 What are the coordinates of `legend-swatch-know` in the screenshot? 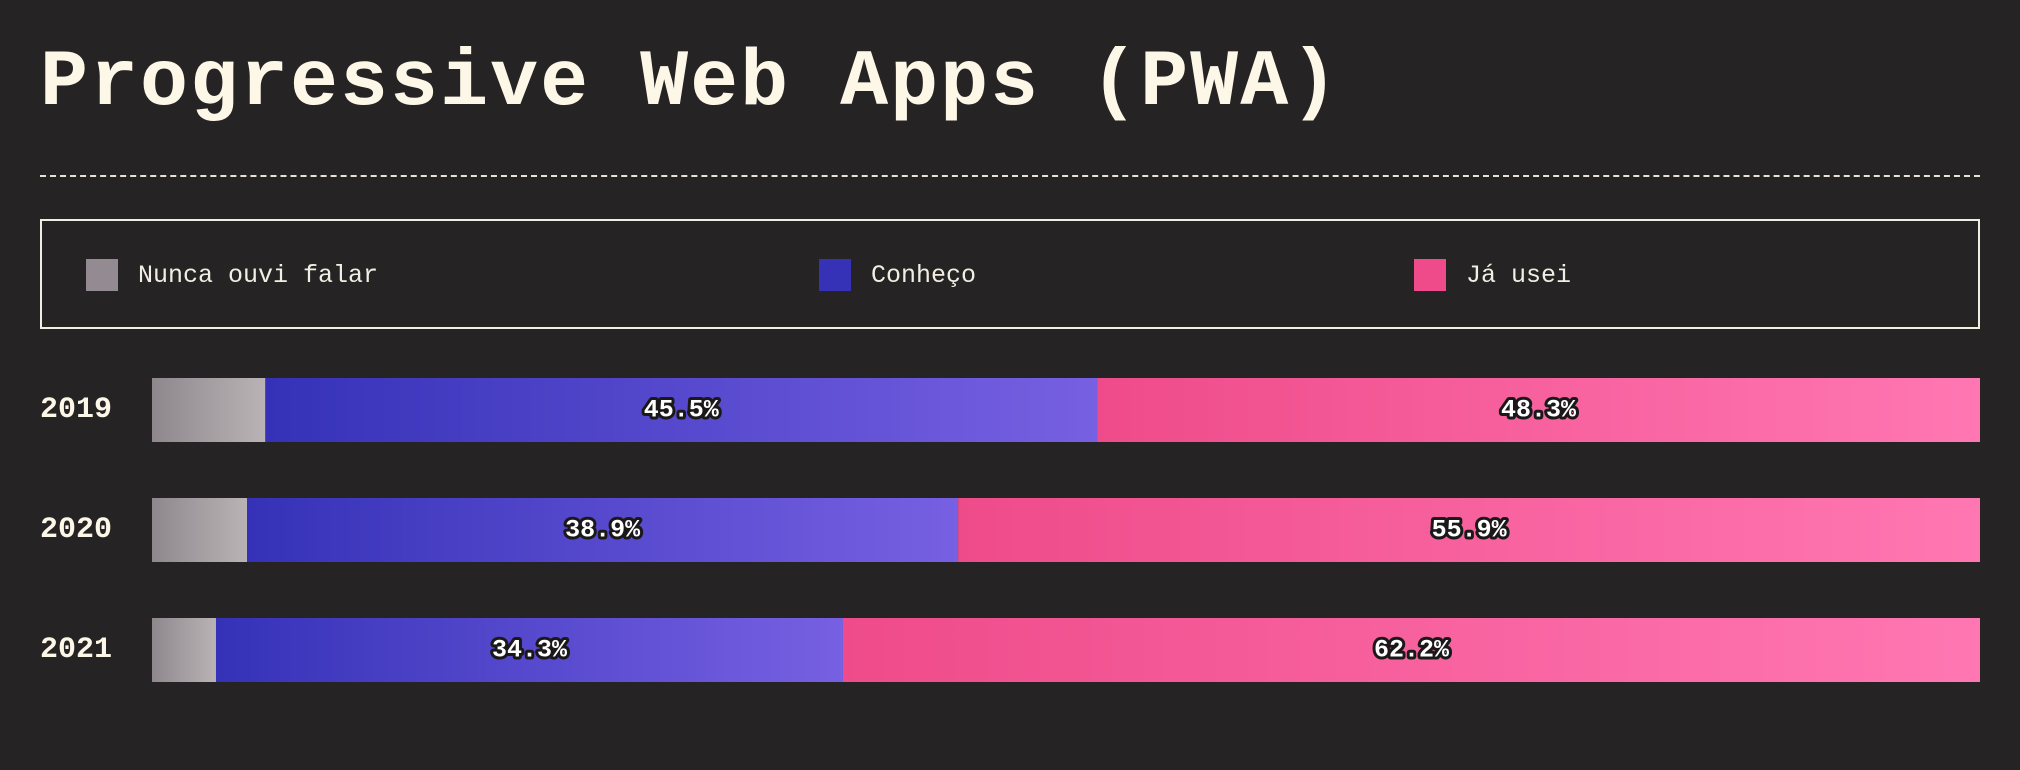 It's located at (835, 275).